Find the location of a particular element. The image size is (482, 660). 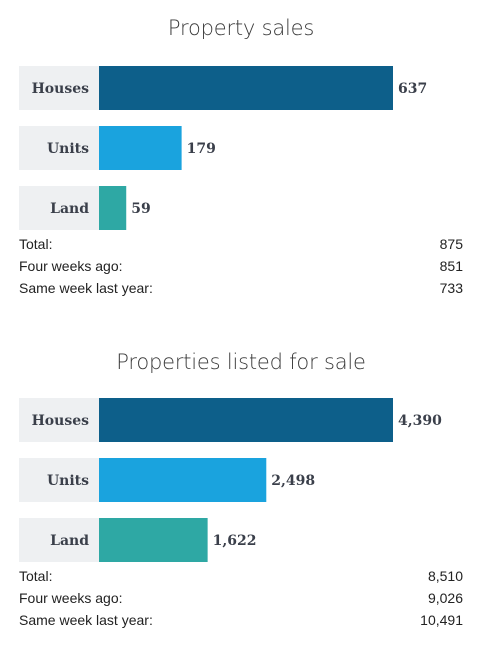

stat-value: 9,026 is located at coordinates (445, 598).